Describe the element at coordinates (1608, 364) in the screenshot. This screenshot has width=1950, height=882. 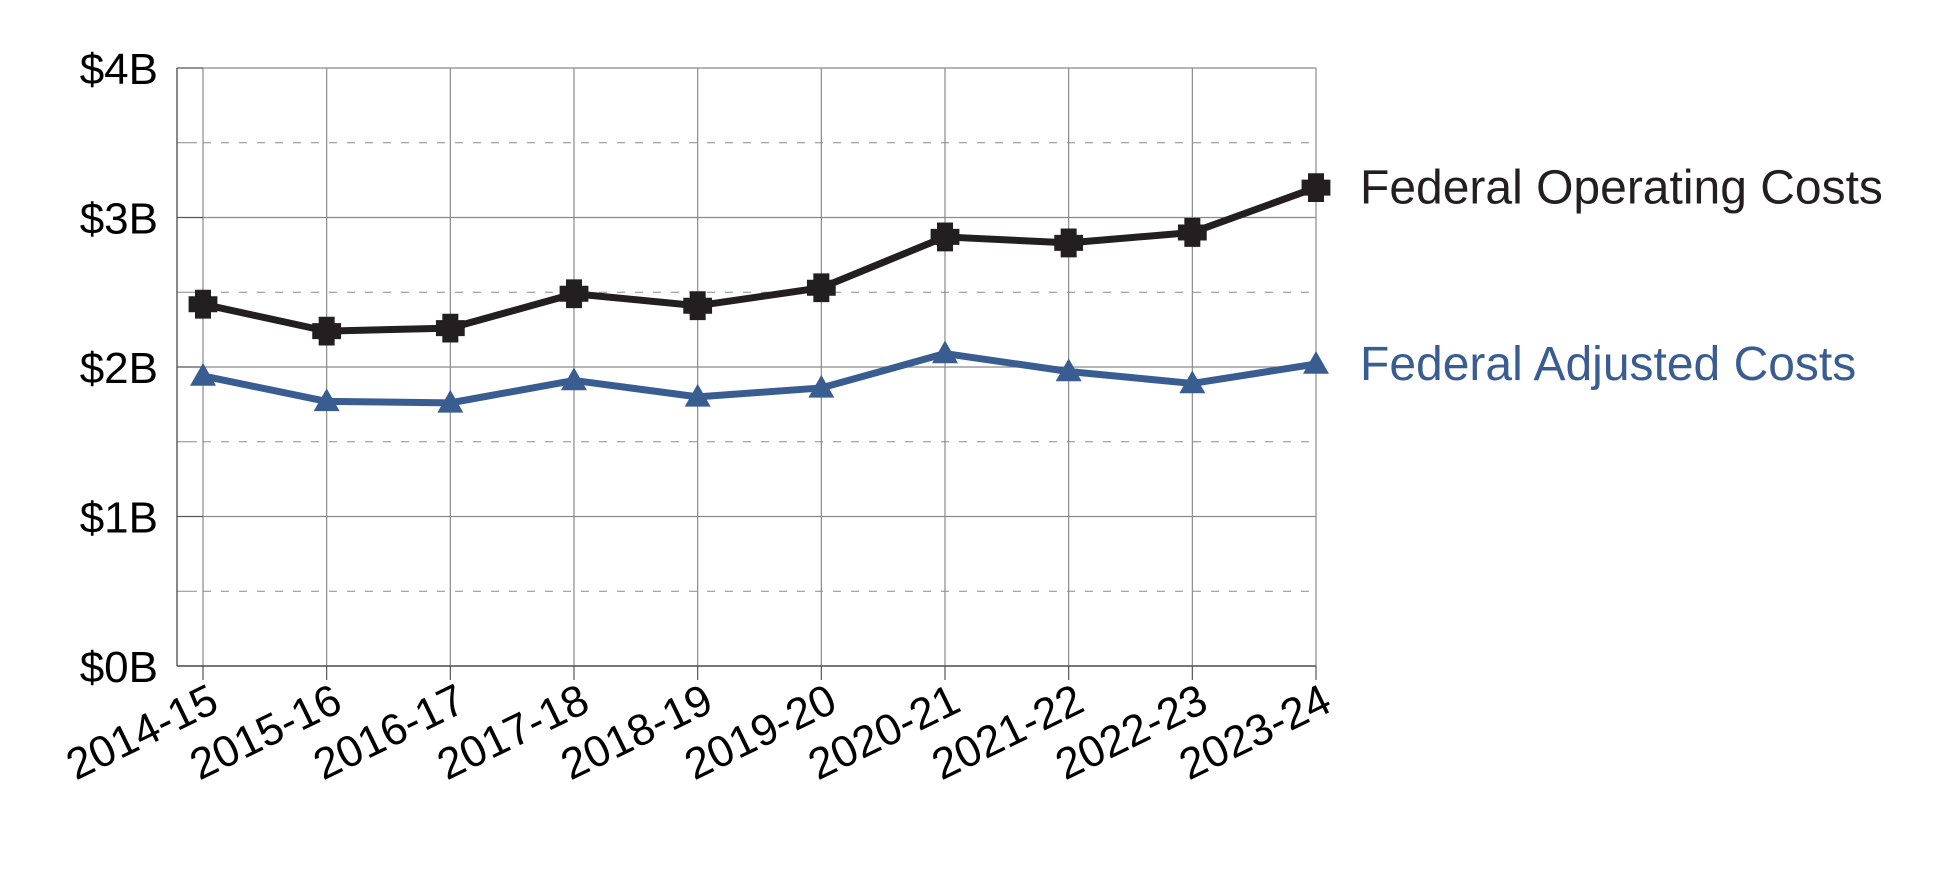
I see `series-label: Federal Adjusted Costs` at that location.